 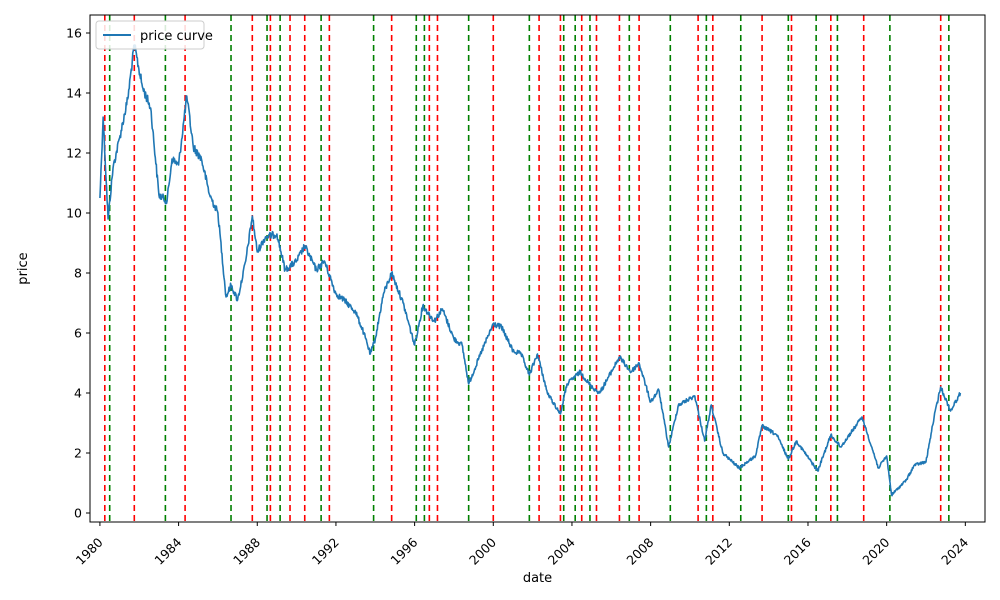 I want to click on legend-label: price curve, so click(x=176, y=36).